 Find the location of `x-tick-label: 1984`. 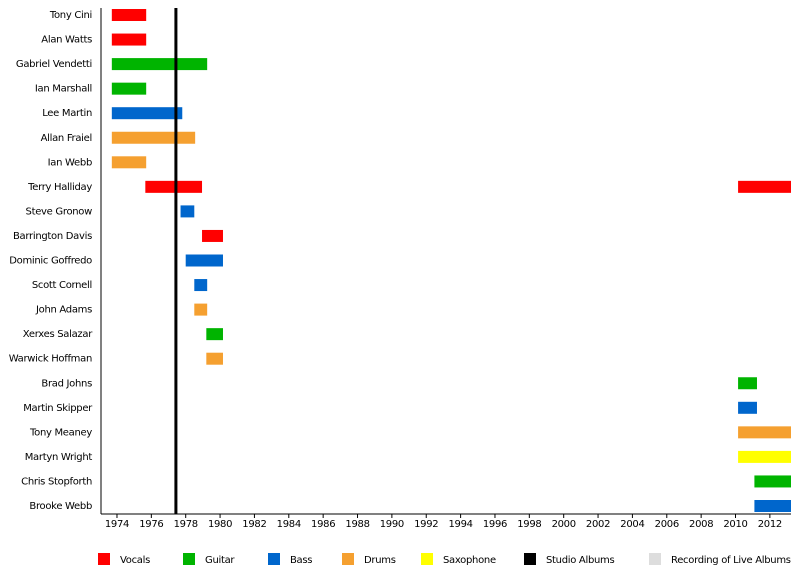

x-tick-label: 1984 is located at coordinates (289, 524).